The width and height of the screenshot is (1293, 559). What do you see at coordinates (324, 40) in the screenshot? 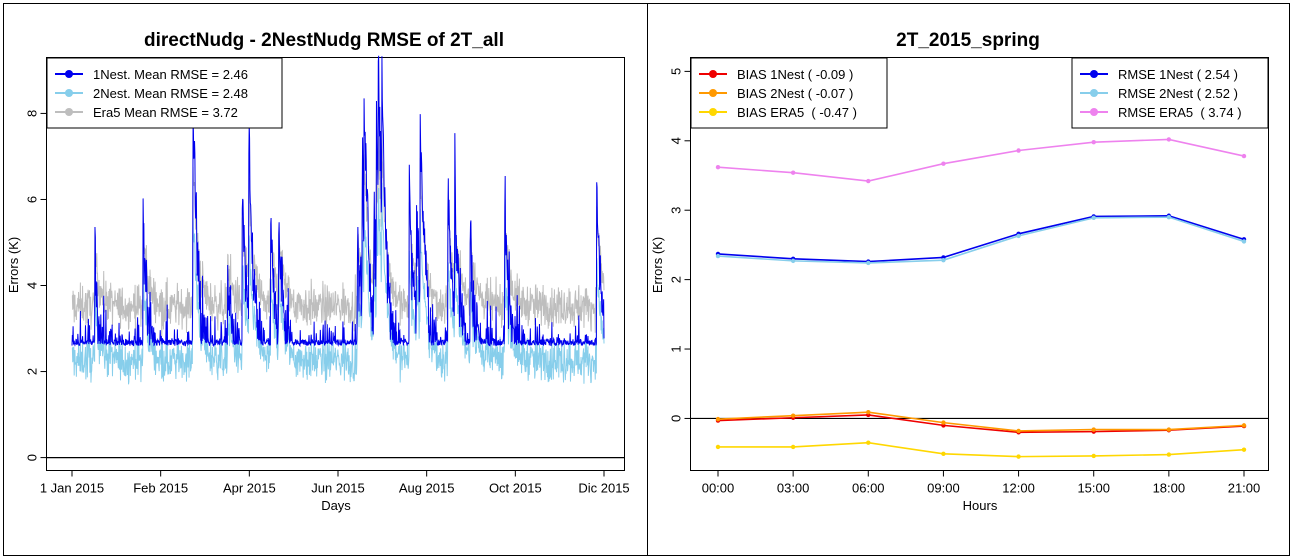
I see `left-chart-title: directNudg - 2NestNudg RMSE of 2T_all` at bounding box center [324, 40].